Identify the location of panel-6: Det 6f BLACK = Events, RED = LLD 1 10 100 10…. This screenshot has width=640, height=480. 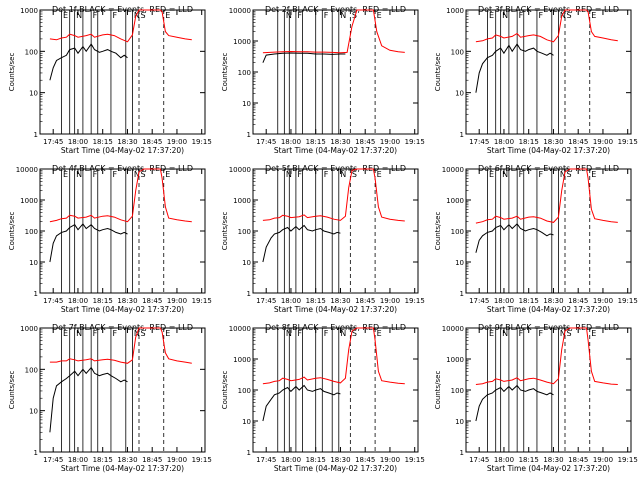
(536, 239).